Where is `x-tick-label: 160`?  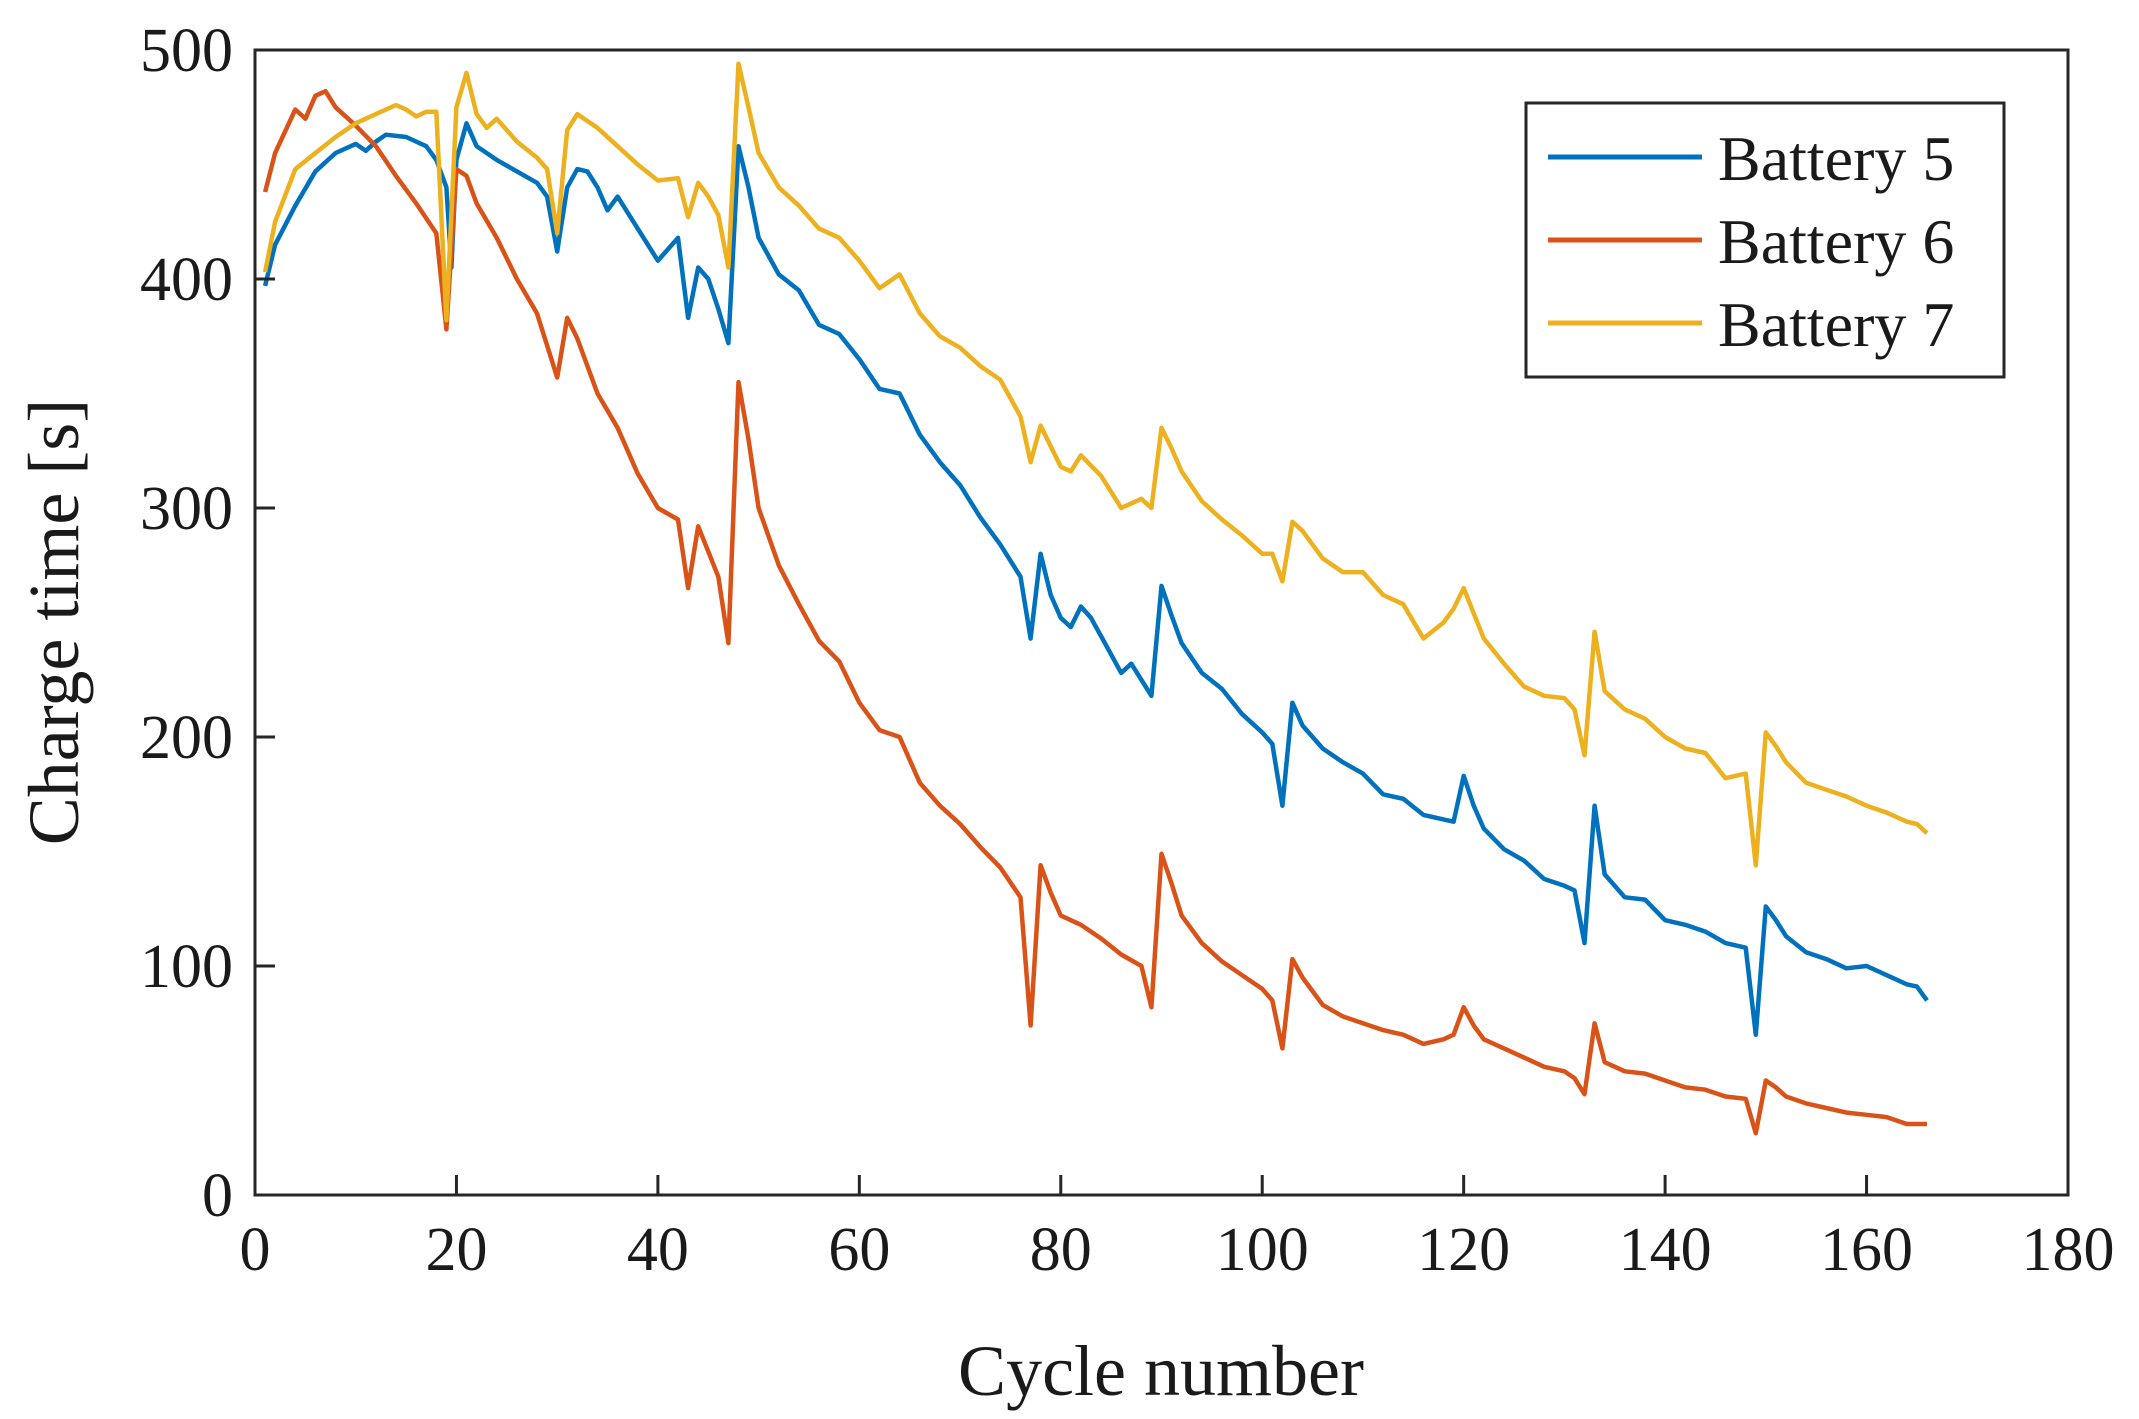
x-tick-label: 160 is located at coordinates (1866, 1250).